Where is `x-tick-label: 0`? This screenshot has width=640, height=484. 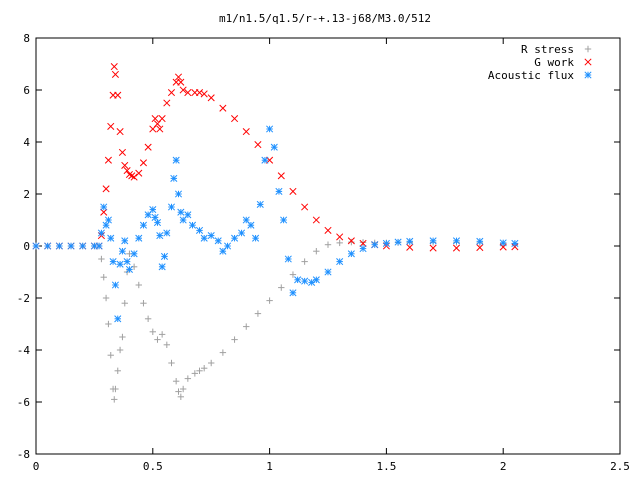
x-tick-label: 0 is located at coordinates (36, 466).